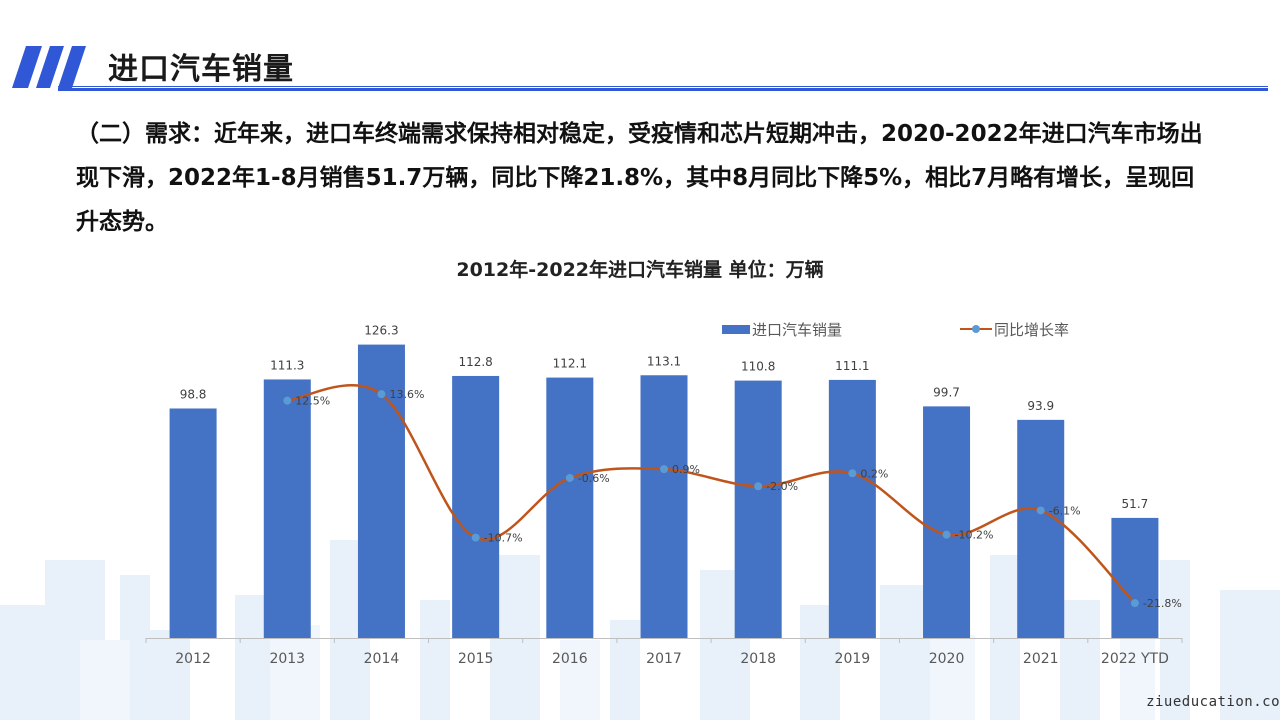  Describe the element at coordinates (570, 364) in the screenshot. I see `bar-value-label: 112.1` at that location.